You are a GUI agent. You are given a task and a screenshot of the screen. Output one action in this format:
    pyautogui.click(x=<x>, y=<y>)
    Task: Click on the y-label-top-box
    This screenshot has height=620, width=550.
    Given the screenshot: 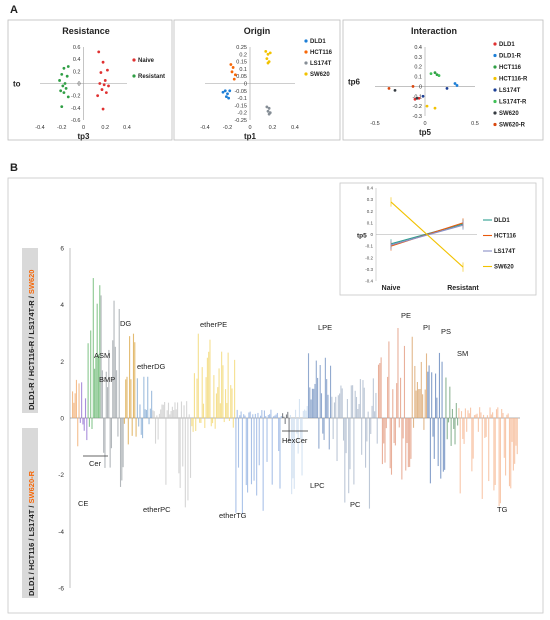 What is the action you would take?
    pyautogui.click(x=30, y=330)
    